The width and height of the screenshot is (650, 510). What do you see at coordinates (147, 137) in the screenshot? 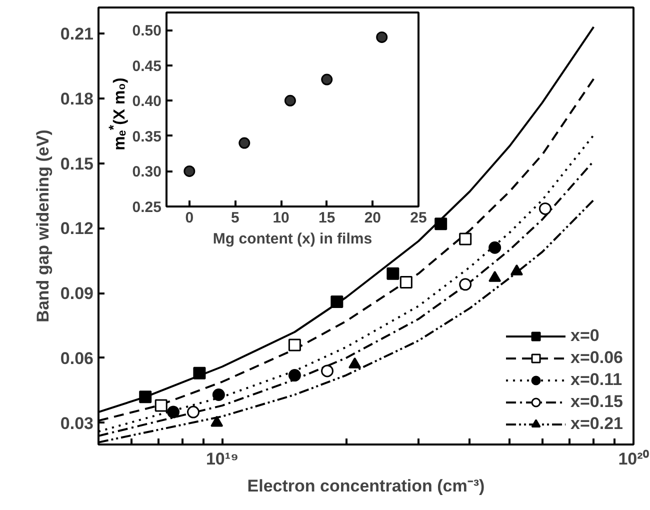
I see `y-tick-label: 0.35` at bounding box center [147, 137].